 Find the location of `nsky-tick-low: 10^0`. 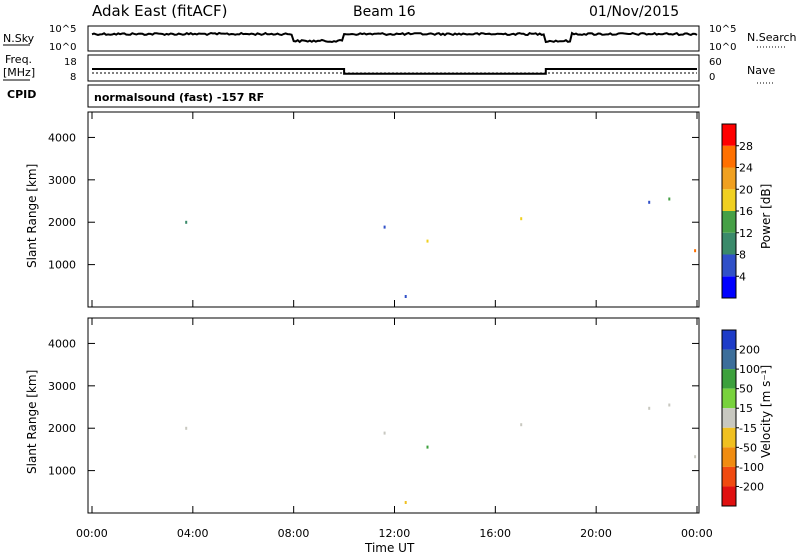

nsky-tick-low: 10^0 is located at coordinates (62, 47).